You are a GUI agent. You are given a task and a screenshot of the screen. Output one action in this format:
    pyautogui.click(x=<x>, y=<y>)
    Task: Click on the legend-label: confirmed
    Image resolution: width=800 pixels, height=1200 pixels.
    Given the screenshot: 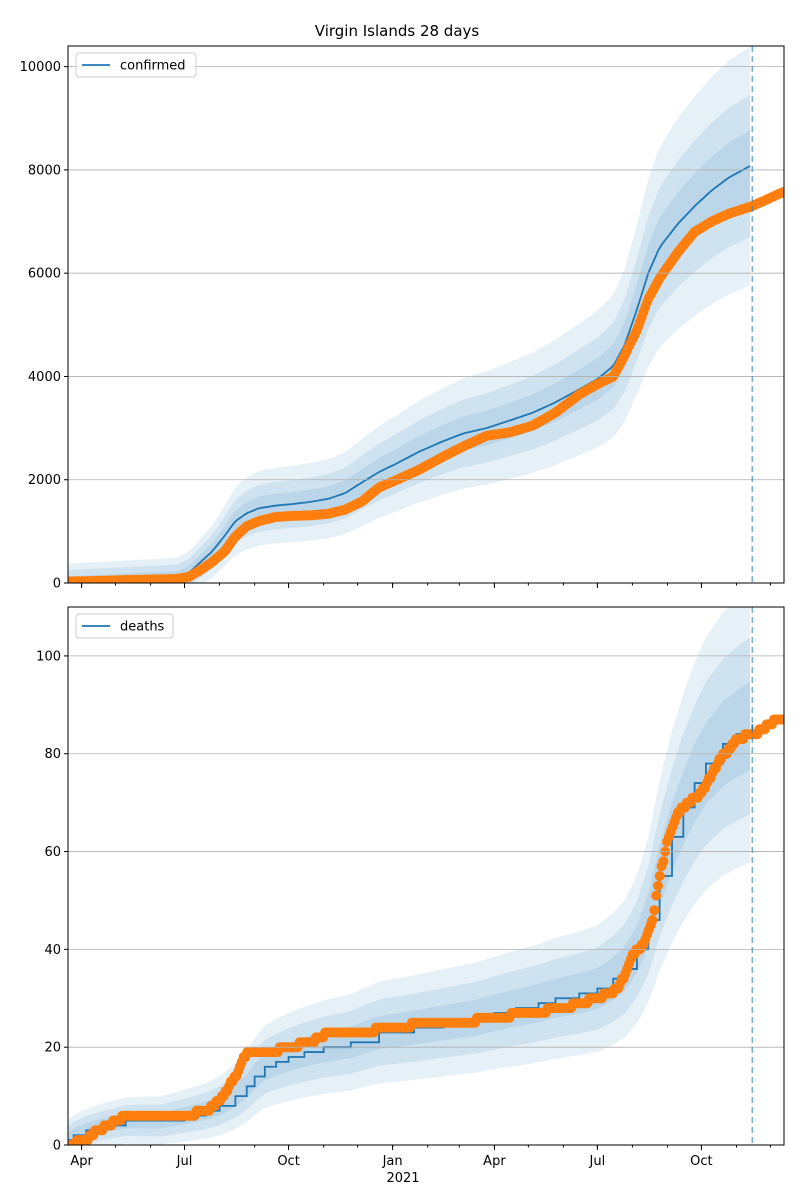 What is the action you would take?
    pyautogui.click(x=153, y=66)
    